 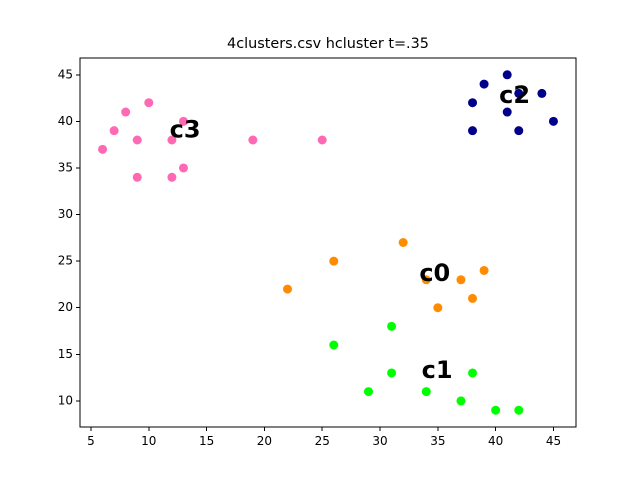 What do you see at coordinates (65, 307) in the screenshot?
I see `y-tick-label: 20` at bounding box center [65, 307].